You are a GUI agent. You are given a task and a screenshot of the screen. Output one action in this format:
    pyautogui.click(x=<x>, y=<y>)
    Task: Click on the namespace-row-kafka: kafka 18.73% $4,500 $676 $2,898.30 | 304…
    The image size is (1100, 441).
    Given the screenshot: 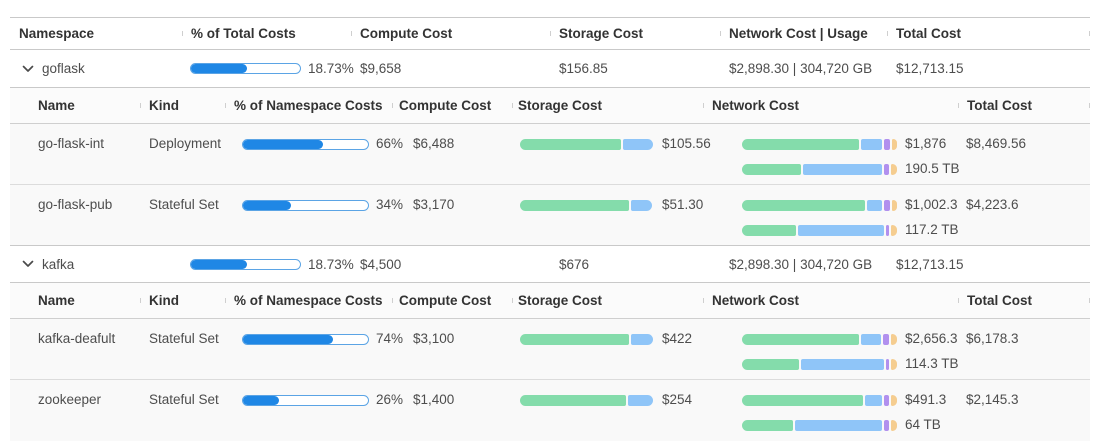 What is the action you would take?
    pyautogui.click(x=550, y=264)
    